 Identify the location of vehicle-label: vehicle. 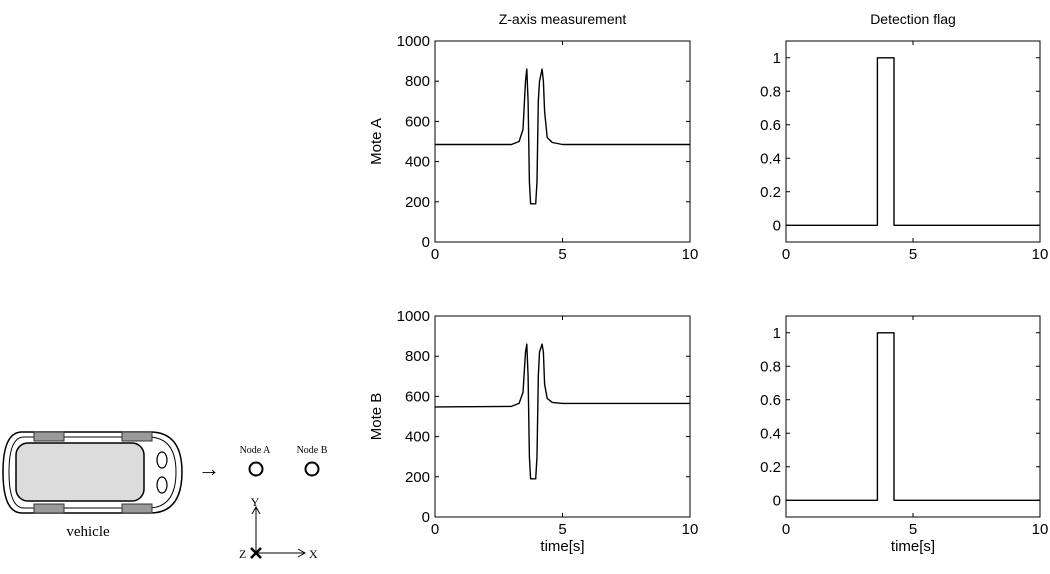
(88, 532).